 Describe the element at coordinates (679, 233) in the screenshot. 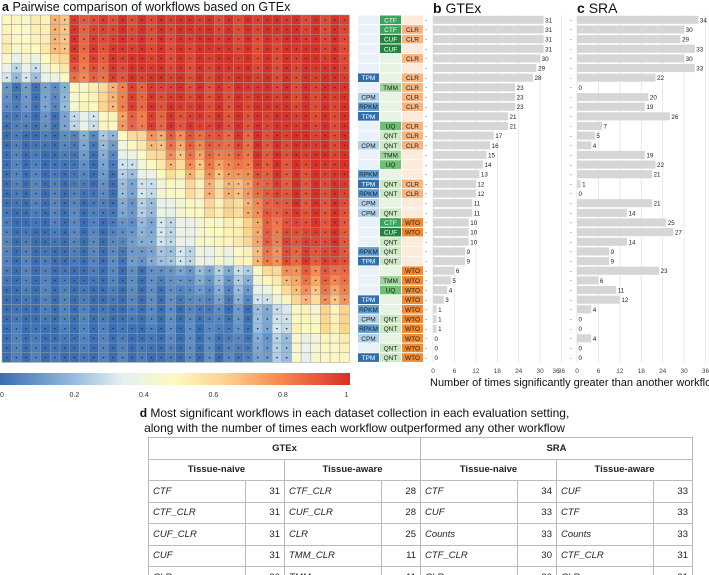

I see `bar-value-label: 27` at that location.